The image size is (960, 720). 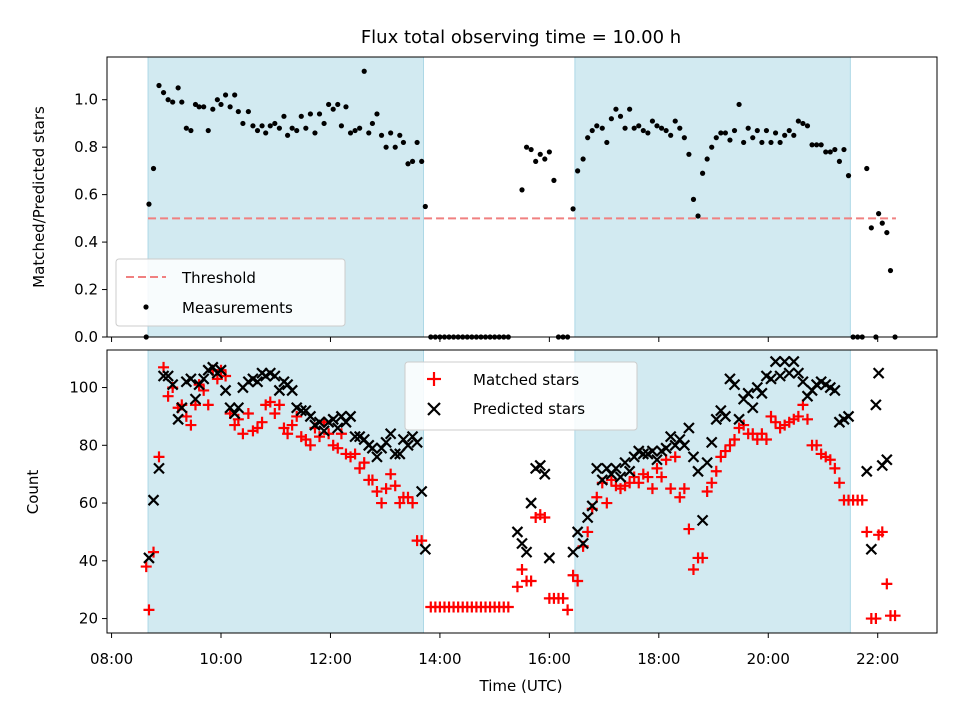 What do you see at coordinates (521, 396) in the screenshot?
I see `count-legend-box` at bounding box center [521, 396].